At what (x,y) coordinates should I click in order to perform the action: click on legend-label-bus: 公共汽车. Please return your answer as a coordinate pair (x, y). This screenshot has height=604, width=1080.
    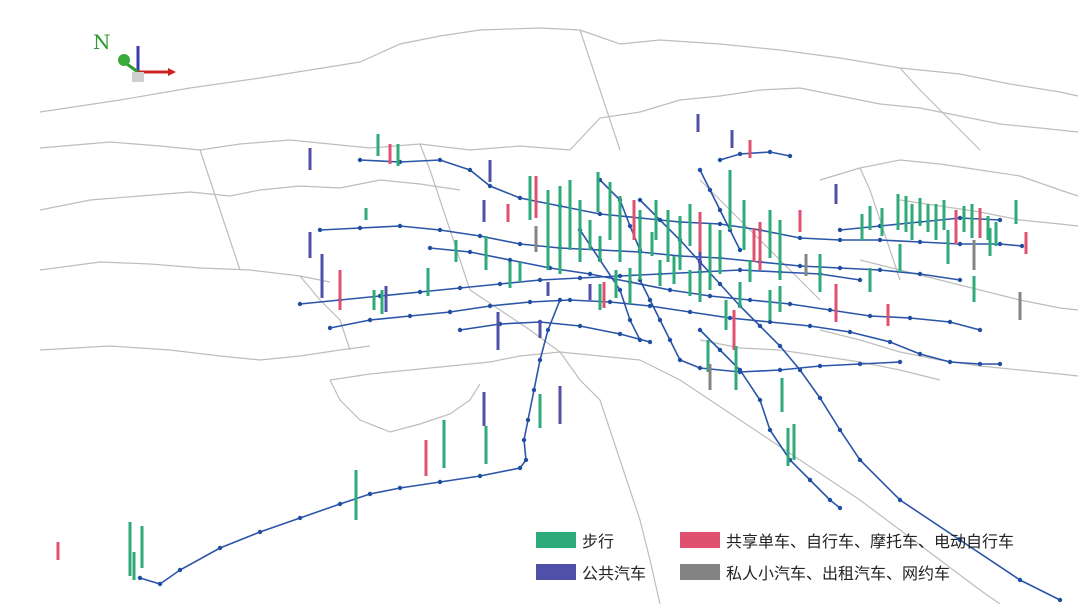
    Looking at the image, I should click on (614, 573).